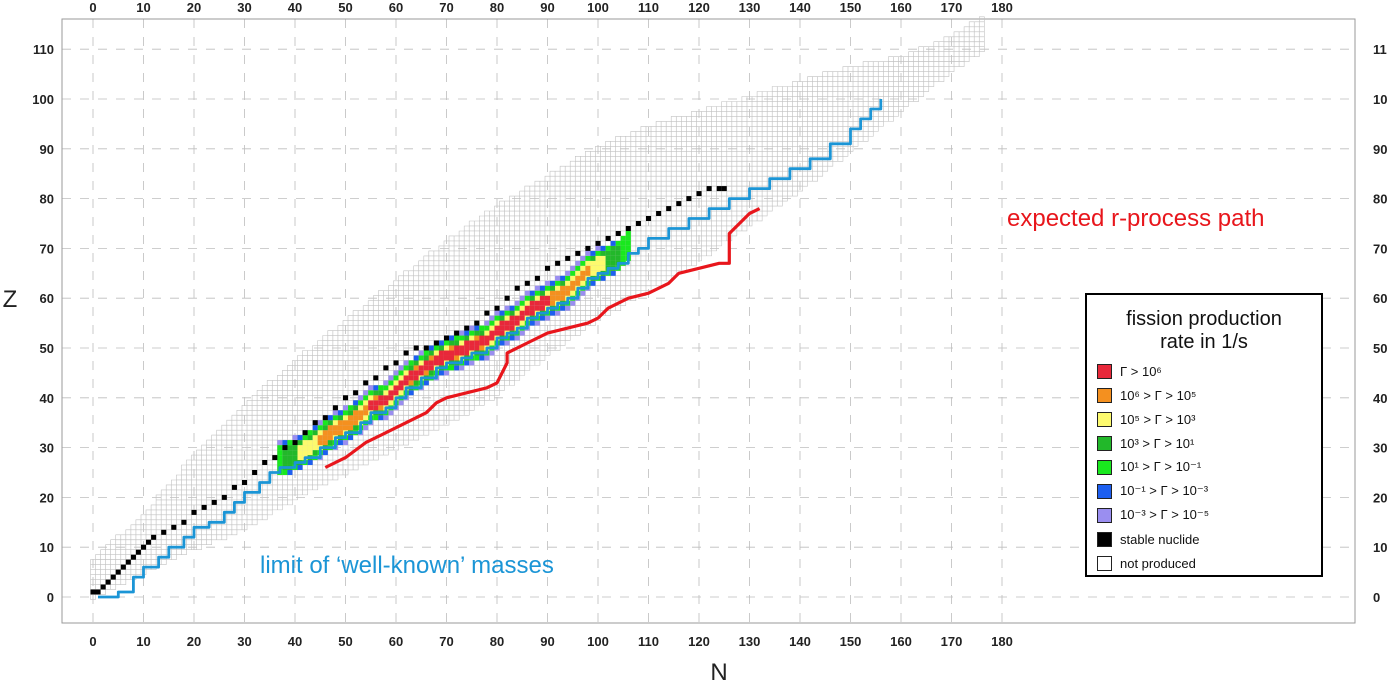  What do you see at coordinates (800, 641) in the screenshot?
I see `x-tick-label-bottom: 140` at bounding box center [800, 641].